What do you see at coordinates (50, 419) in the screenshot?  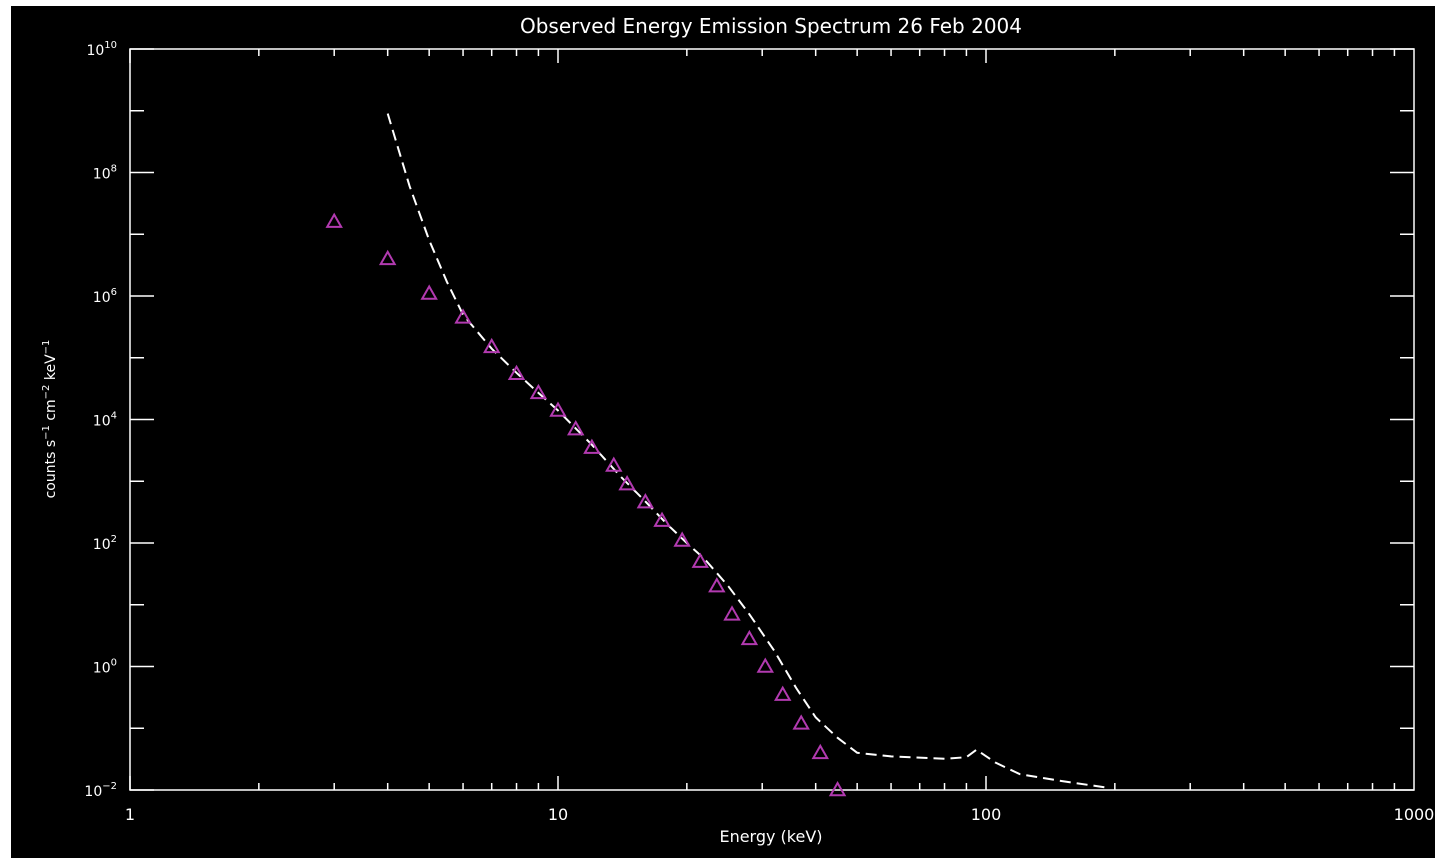 I see `y-axis-label: counts s−1 cm−2 keV−1` at bounding box center [50, 419].